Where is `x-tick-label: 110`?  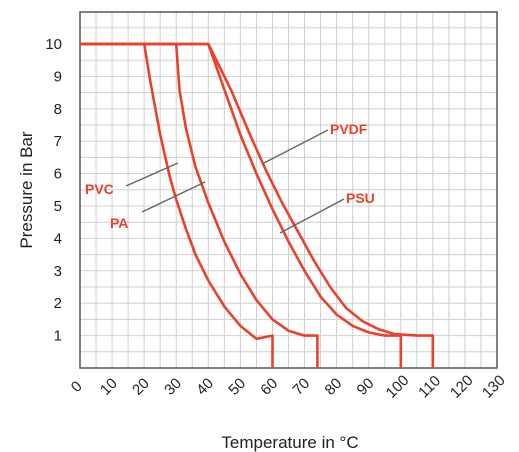
x-tick-label: 110 is located at coordinates (429, 386).